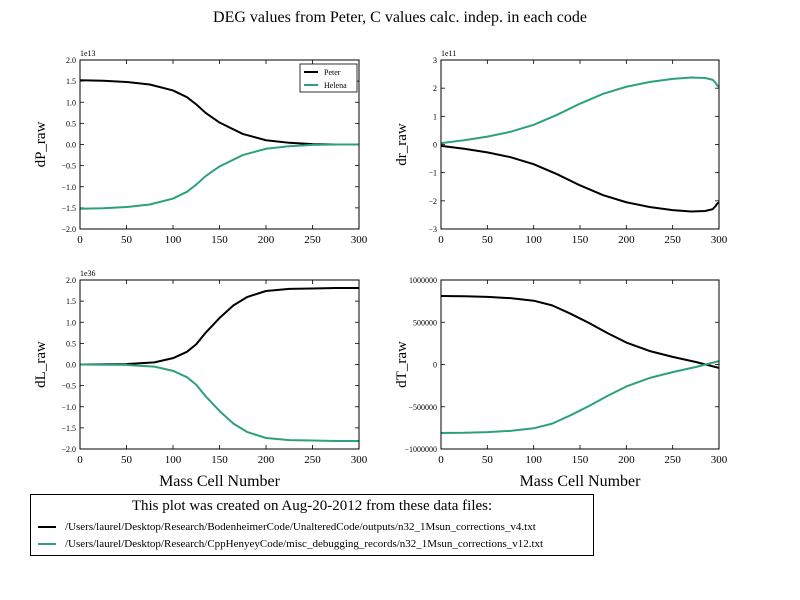 The width and height of the screenshot is (800, 600). What do you see at coordinates (435, 88) in the screenshot?
I see `y-tick-label: 2` at bounding box center [435, 88].